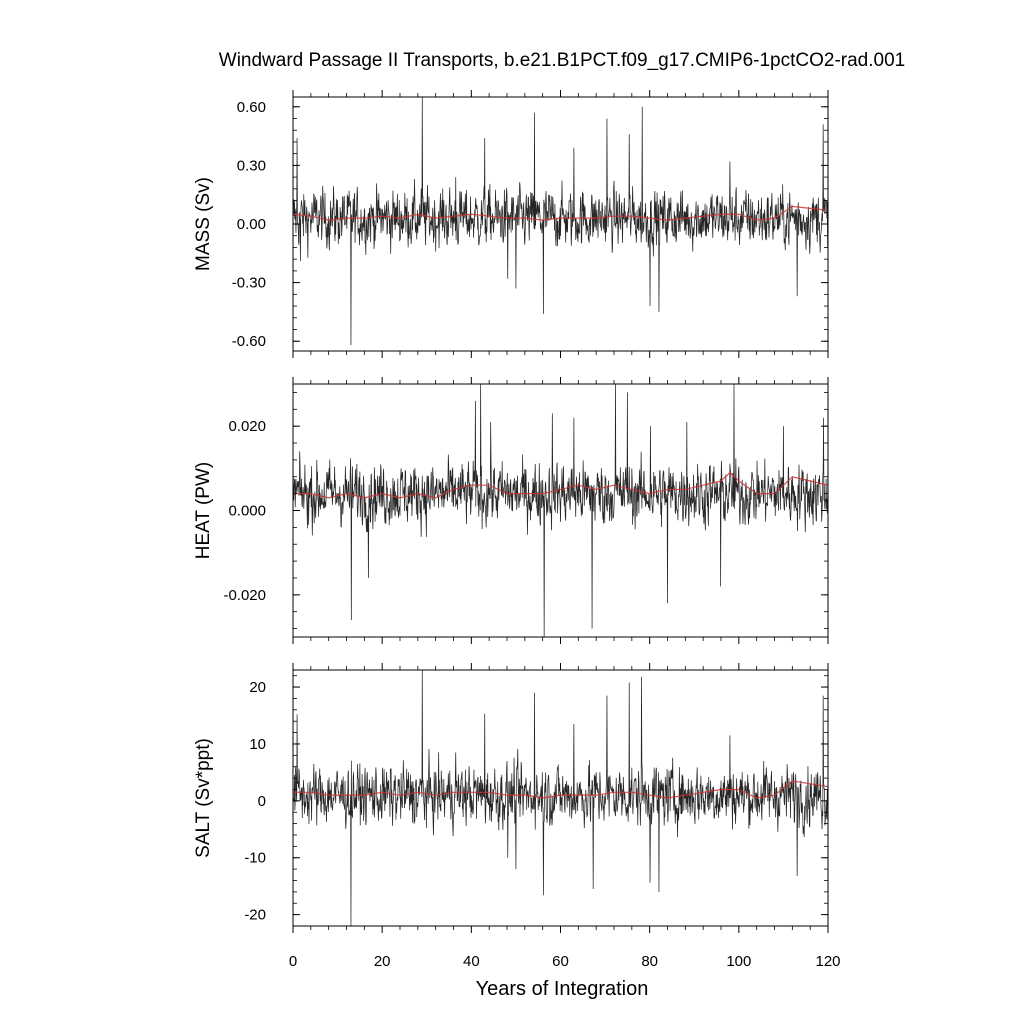 This screenshot has height=1024, width=1024. What do you see at coordinates (562, 989) in the screenshot?
I see `x-axis-title: Years of Integration` at bounding box center [562, 989].